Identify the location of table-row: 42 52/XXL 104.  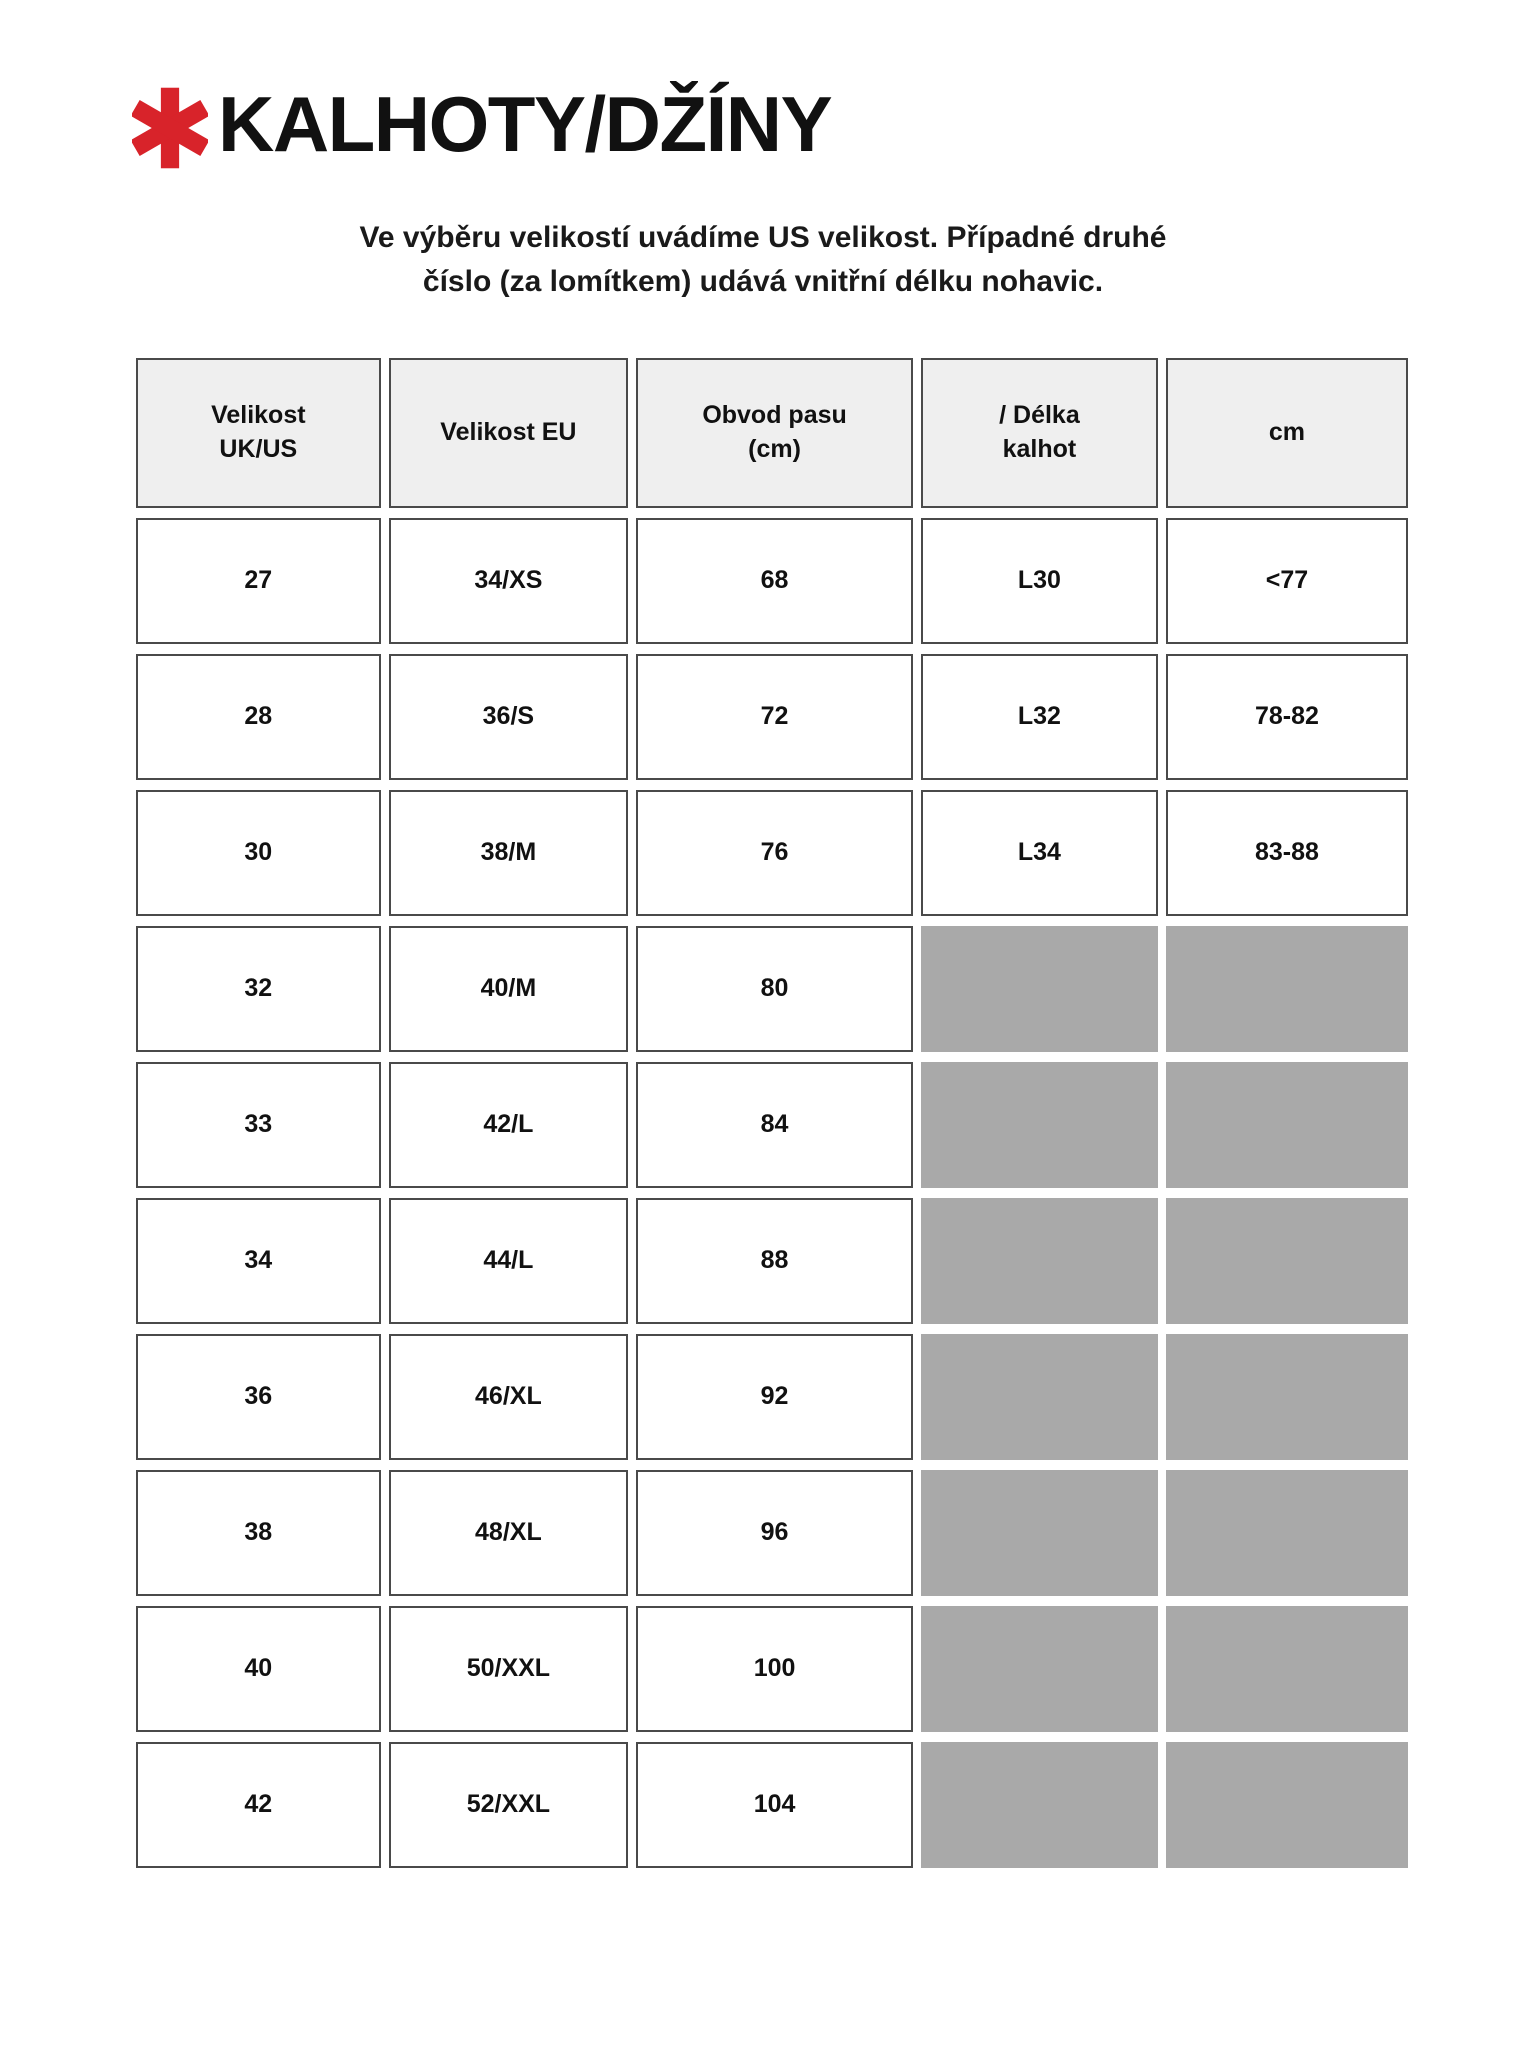
(772, 1804).